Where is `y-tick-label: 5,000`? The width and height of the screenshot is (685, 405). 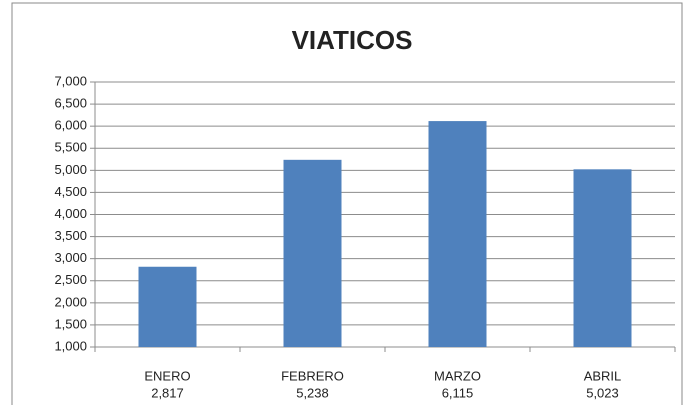
y-tick-label: 5,000 is located at coordinates (70, 169).